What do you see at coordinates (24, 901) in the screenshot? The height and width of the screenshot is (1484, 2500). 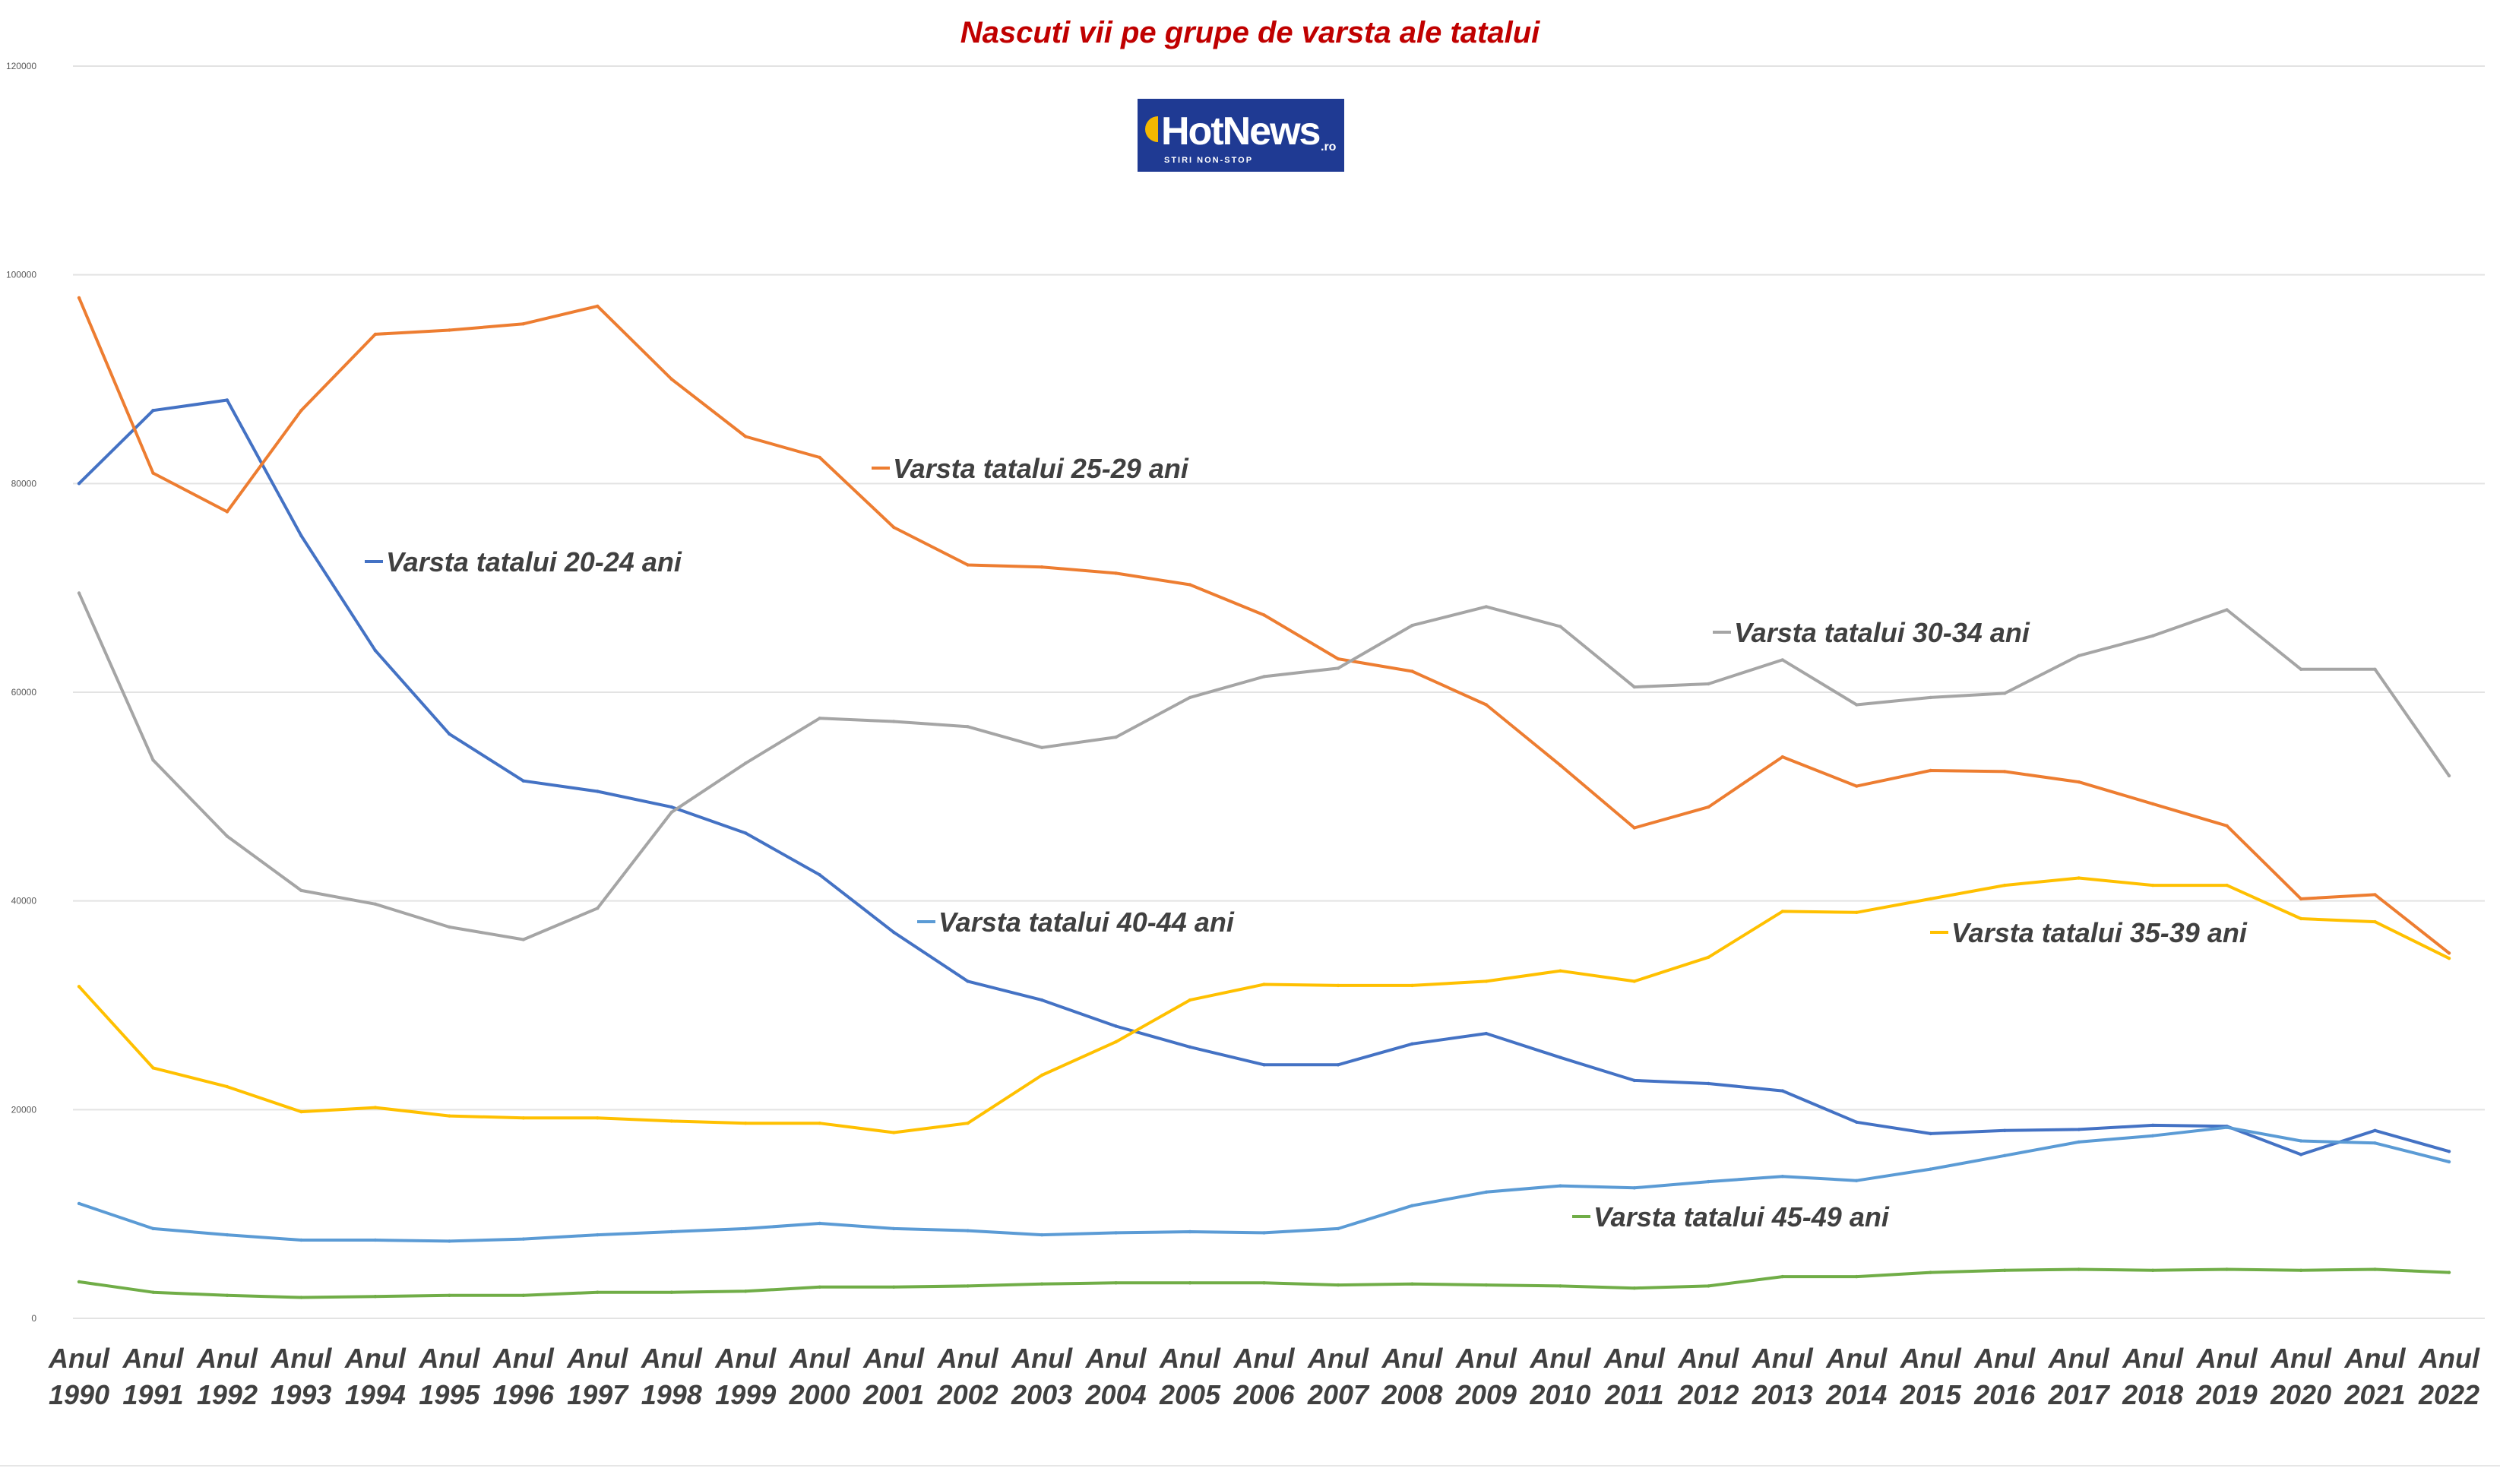 I see `y-tick-label: 40000` at bounding box center [24, 901].